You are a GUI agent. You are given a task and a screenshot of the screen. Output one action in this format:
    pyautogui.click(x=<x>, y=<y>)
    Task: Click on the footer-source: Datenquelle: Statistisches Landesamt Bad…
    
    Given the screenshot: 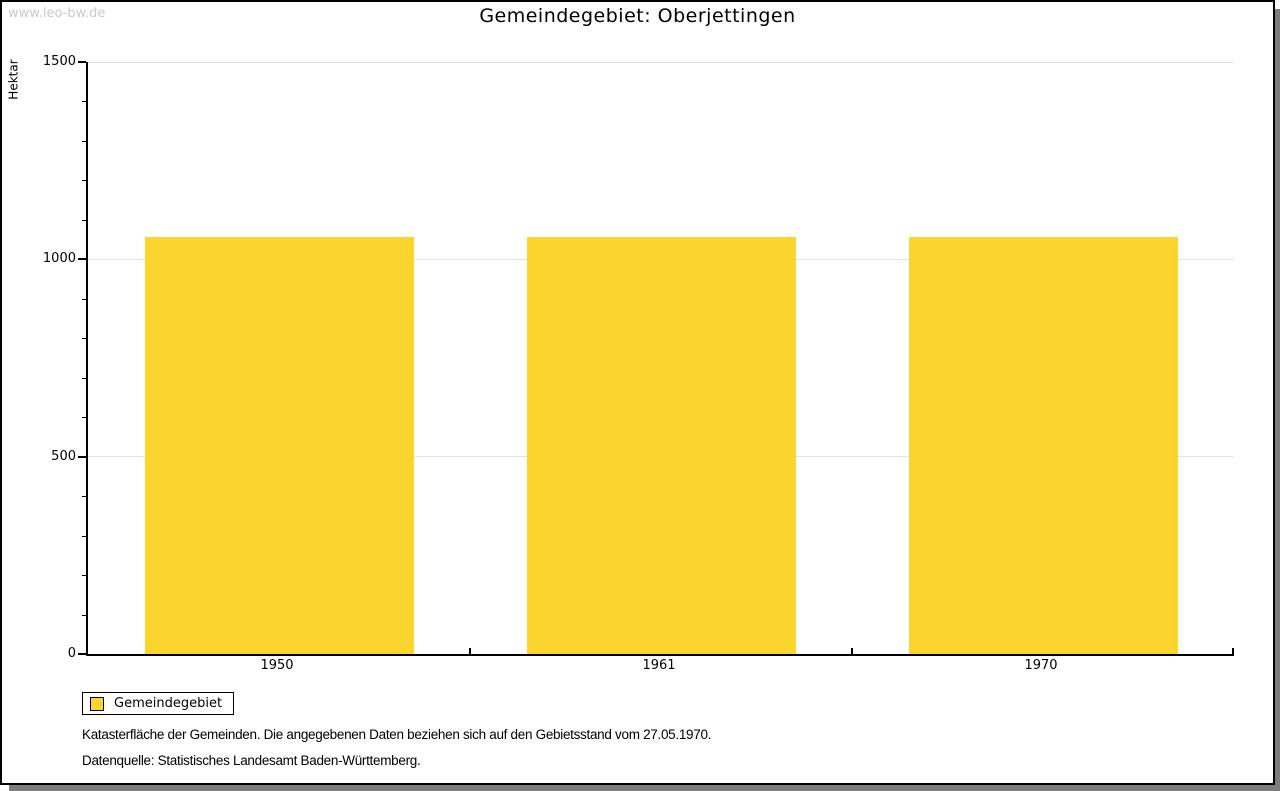 What is the action you would take?
    pyautogui.click(x=251, y=760)
    